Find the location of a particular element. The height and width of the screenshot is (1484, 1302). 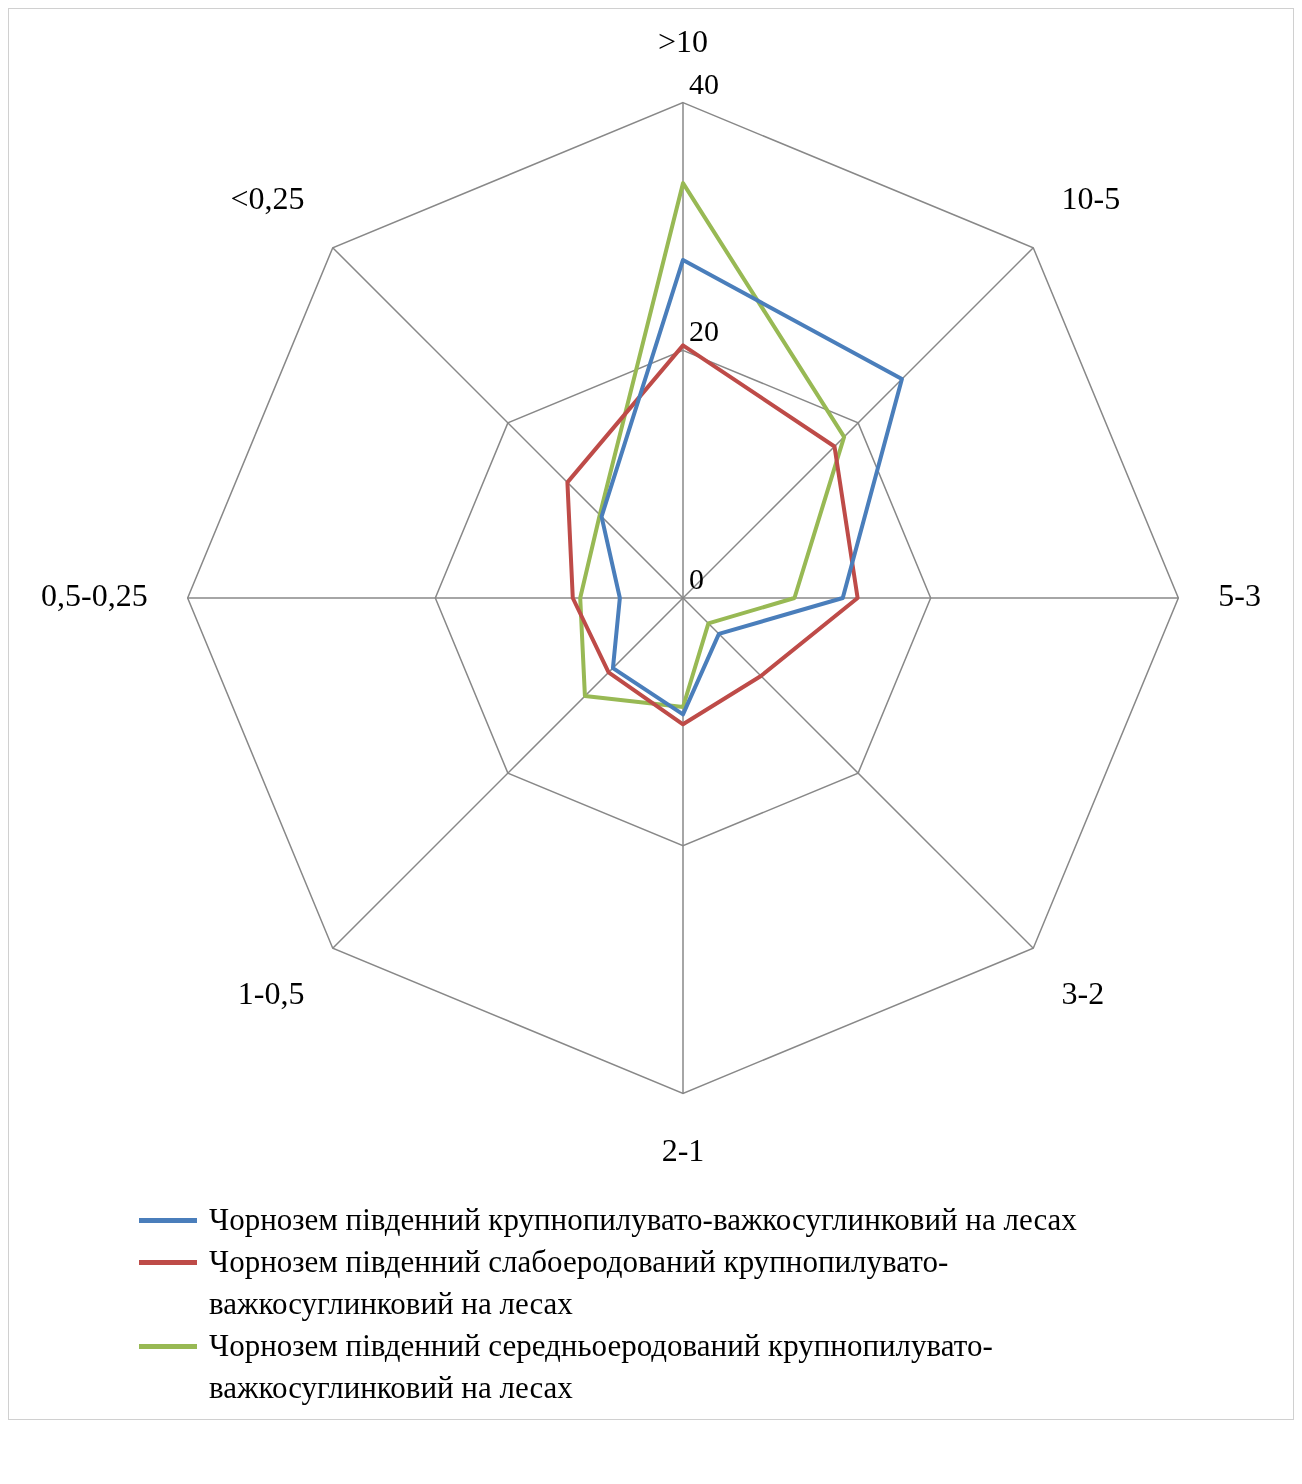

spoke-label: <0,25 is located at coordinates (267, 197).